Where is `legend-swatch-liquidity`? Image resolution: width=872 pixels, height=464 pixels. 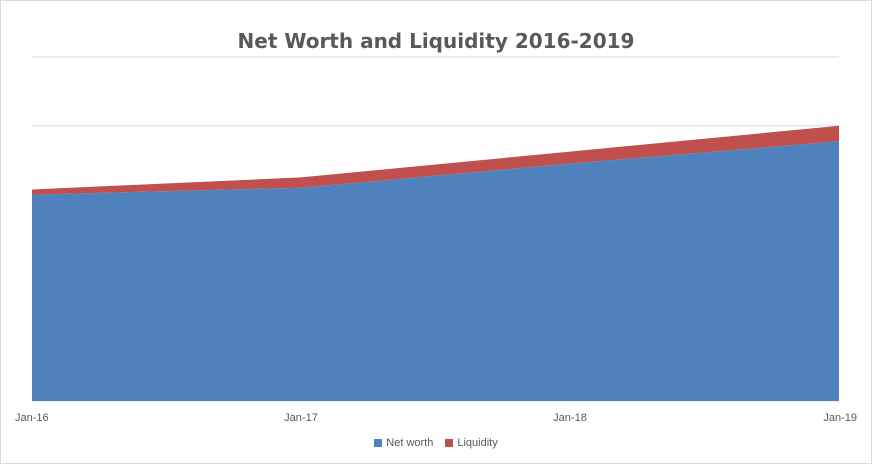 legend-swatch-liquidity is located at coordinates (449, 443).